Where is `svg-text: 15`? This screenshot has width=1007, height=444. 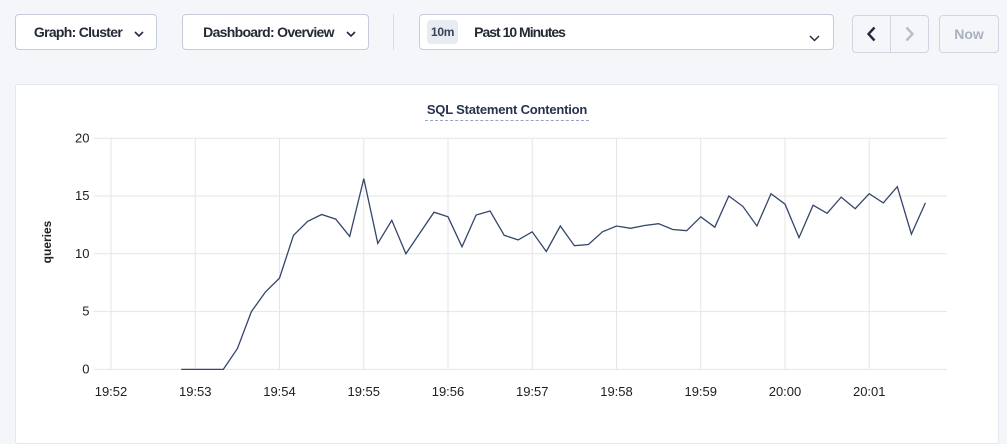
svg-text: 15 is located at coordinates (82, 195).